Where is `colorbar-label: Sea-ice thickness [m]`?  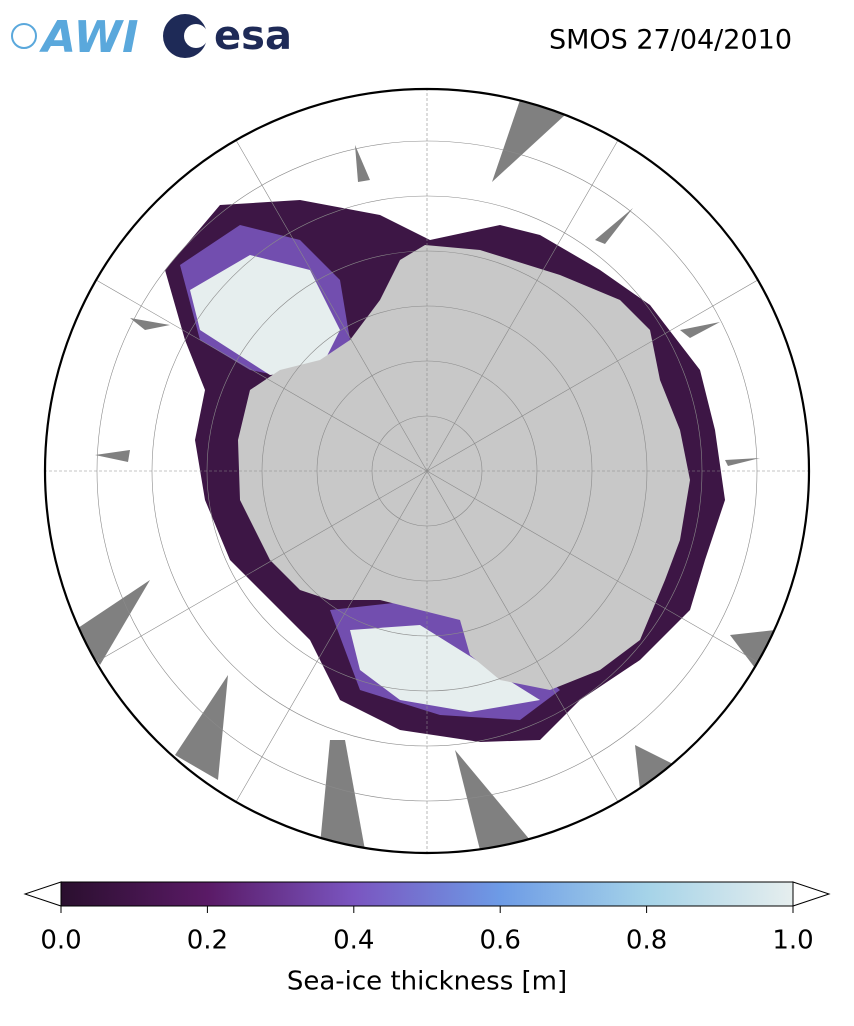
colorbar-label: Sea-ice thickness [m] is located at coordinates (427, 982).